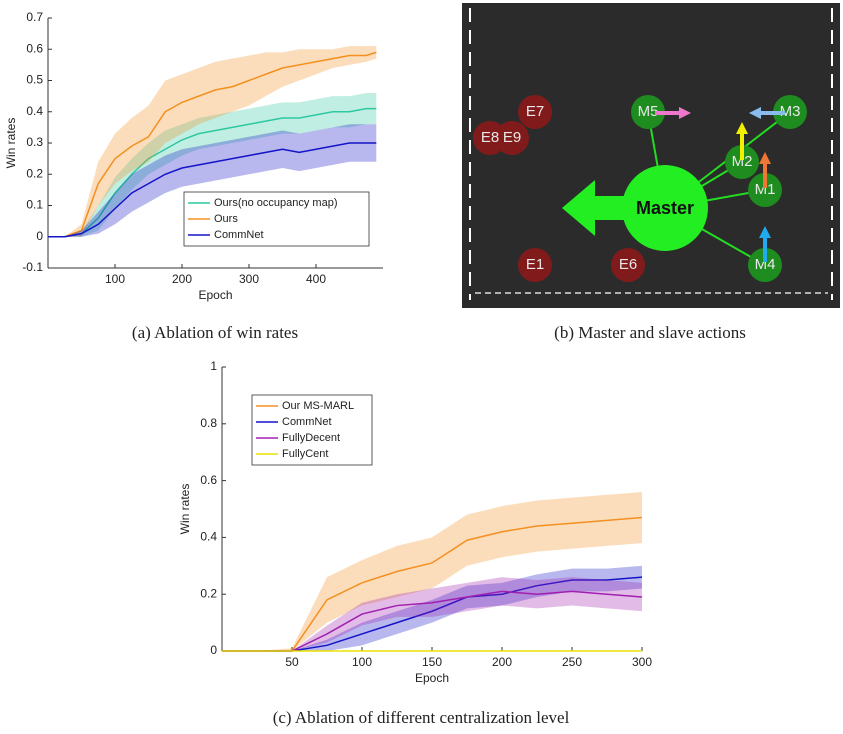 The height and width of the screenshot is (734, 843). I want to click on master-label: Master, so click(665, 208).